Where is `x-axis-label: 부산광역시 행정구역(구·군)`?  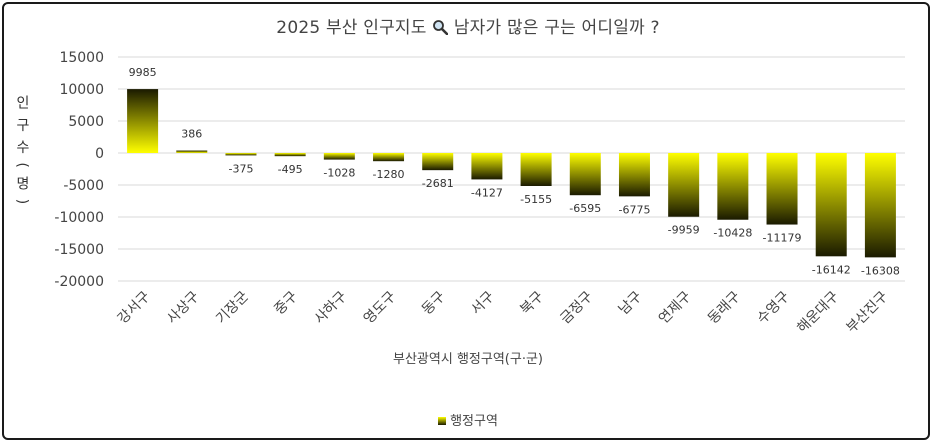 x-axis-label: 부산광역시 행정구역(구·군) is located at coordinates (468, 359).